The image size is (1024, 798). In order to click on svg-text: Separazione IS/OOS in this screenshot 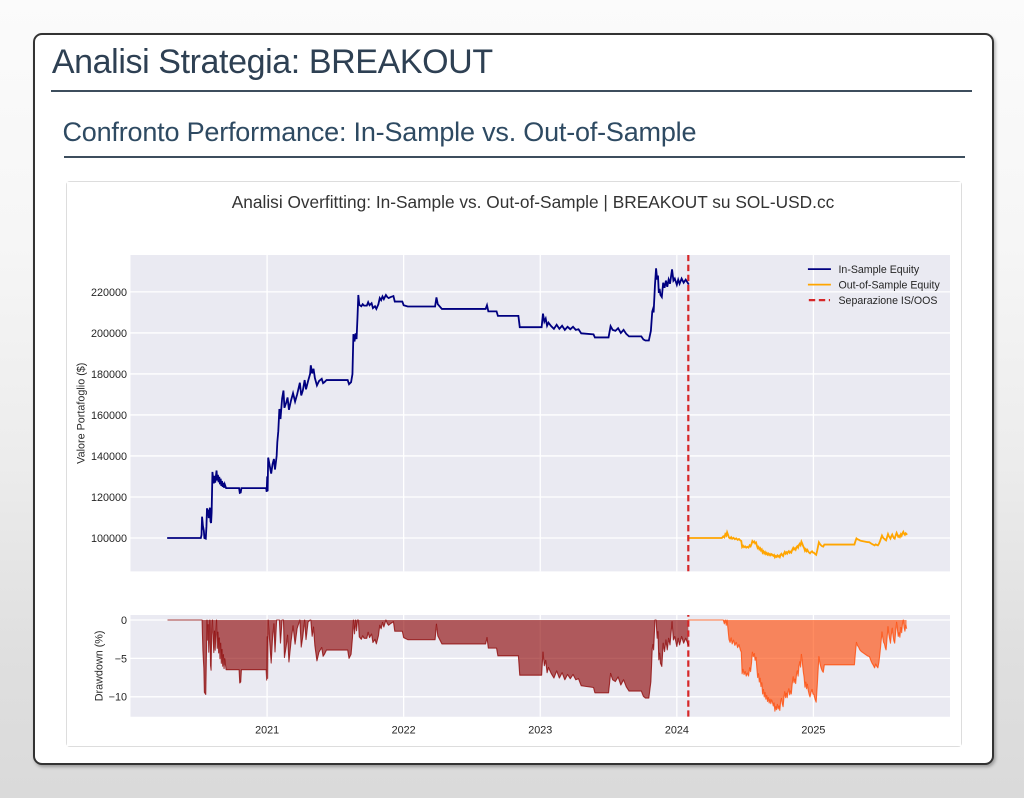, I will do `click(887, 301)`.